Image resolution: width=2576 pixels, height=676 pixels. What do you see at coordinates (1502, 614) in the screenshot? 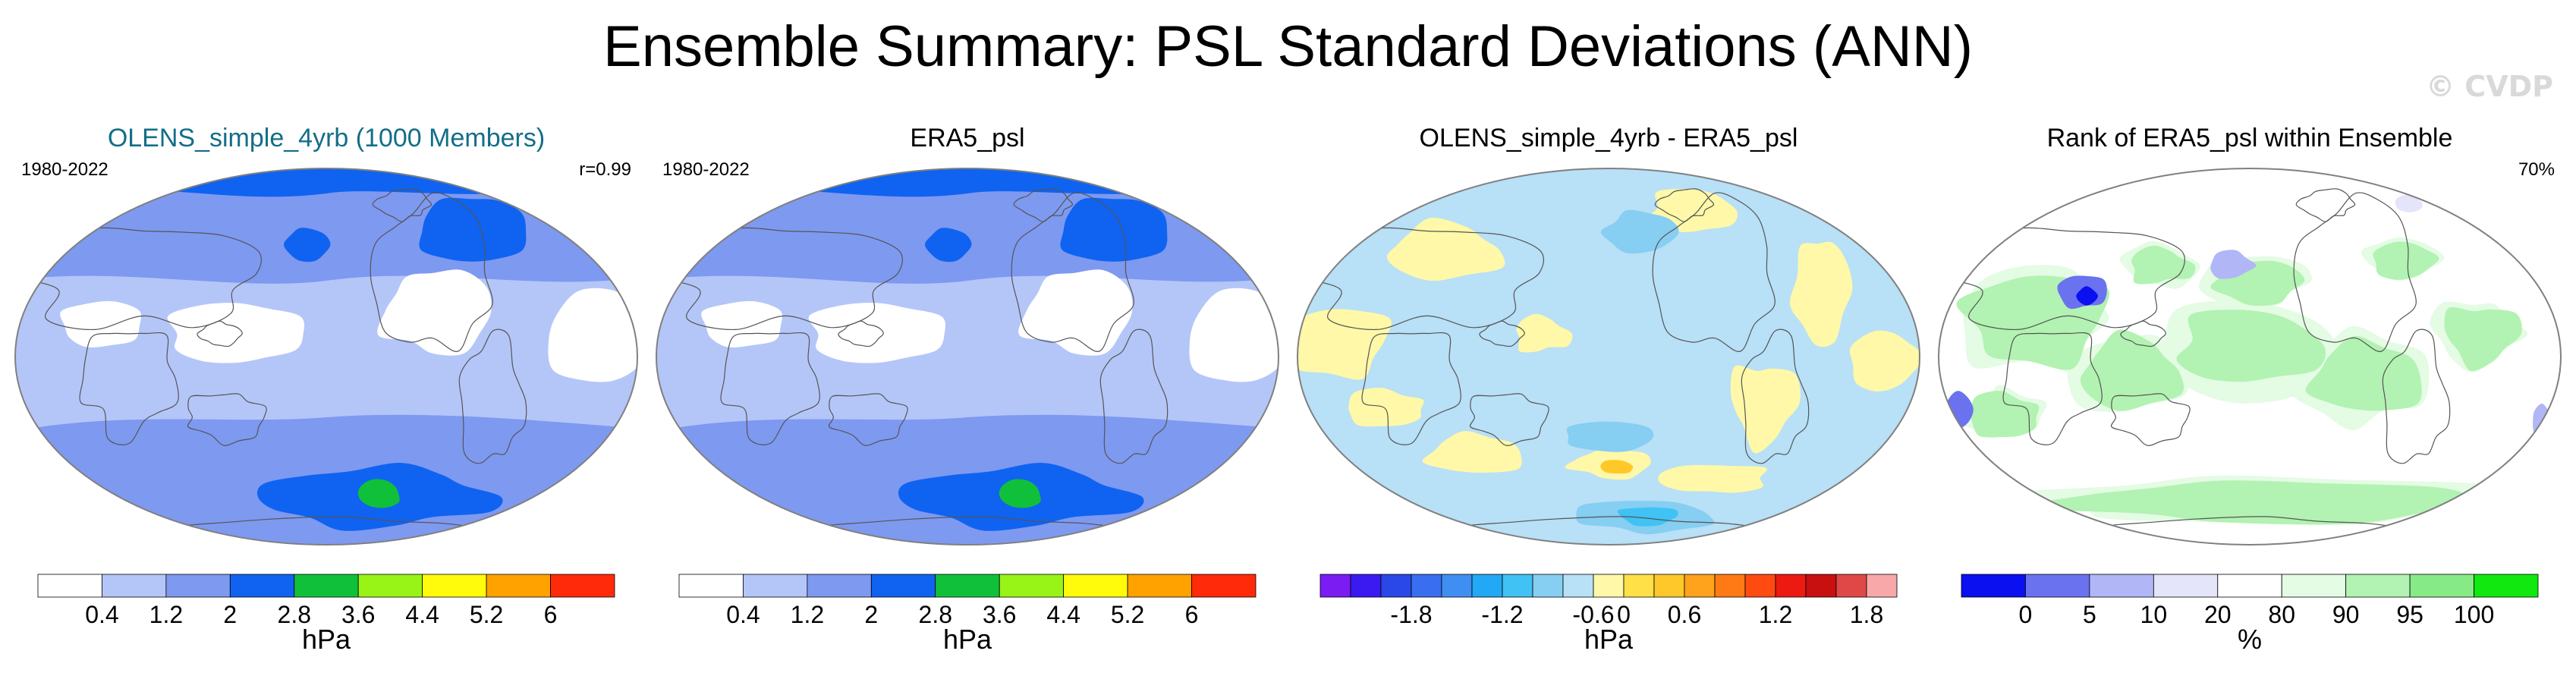
I see `colorbar-tick-label: -1.2` at bounding box center [1502, 614].